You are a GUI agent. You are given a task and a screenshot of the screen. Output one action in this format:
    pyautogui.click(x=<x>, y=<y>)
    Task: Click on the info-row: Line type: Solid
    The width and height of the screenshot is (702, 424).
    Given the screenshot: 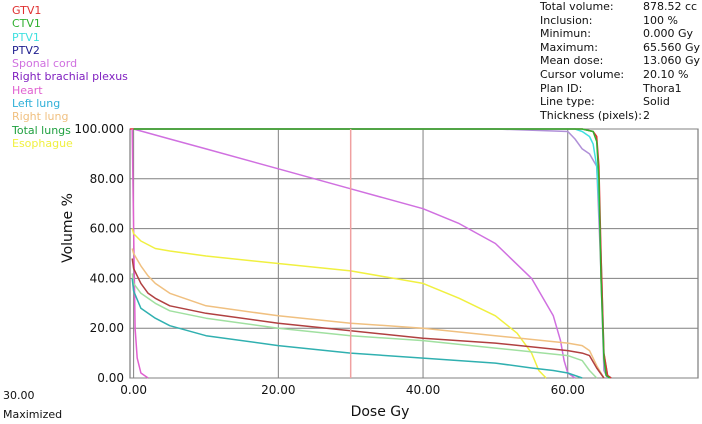 What is the action you would take?
    pyautogui.click(x=620, y=102)
    